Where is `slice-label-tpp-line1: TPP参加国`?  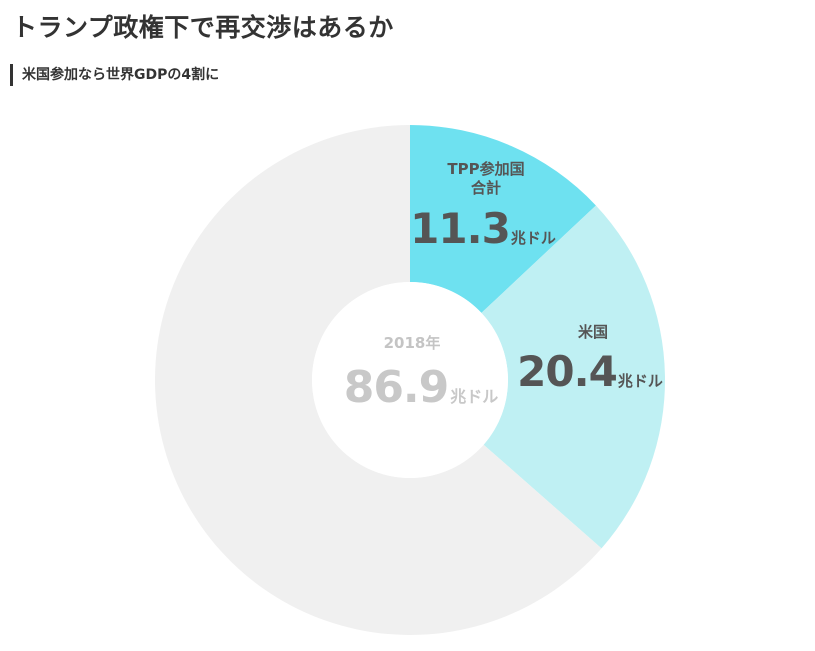 slice-label-tpp-line1: TPP参加国 is located at coordinates (485, 169).